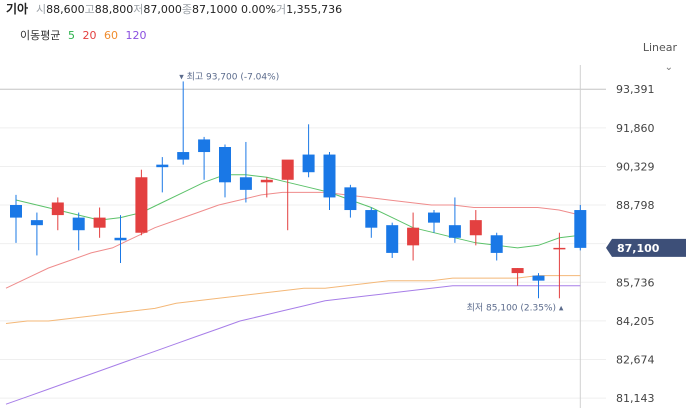 The height and width of the screenshot is (408, 687). I want to click on ma60-line, so click(293, 299).